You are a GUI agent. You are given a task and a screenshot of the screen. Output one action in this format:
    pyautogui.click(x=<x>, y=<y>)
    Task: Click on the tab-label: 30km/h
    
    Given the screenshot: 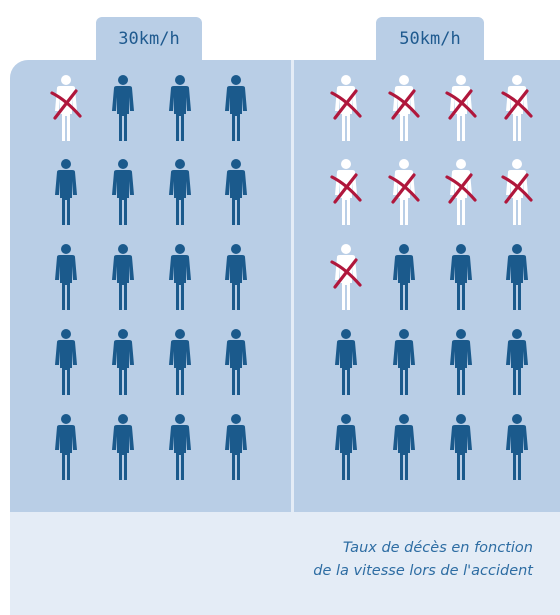 What is the action you would take?
    pyautogui.click(x=149, y=38)
    